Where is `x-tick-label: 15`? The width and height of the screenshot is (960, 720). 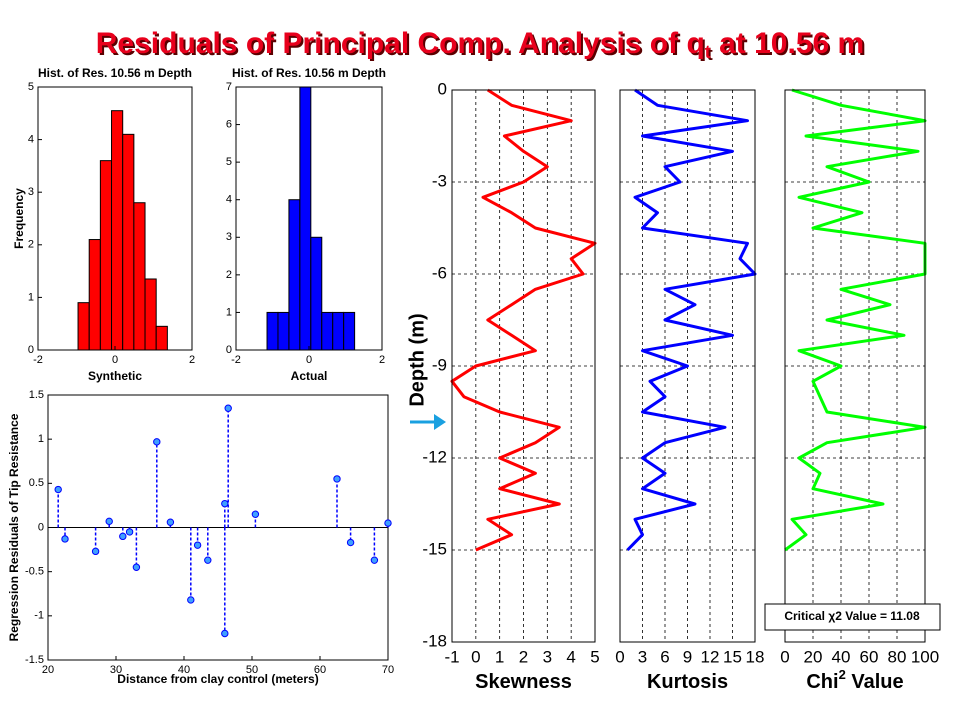 x-tick-label: 15 is located at coordinates (732, 656).